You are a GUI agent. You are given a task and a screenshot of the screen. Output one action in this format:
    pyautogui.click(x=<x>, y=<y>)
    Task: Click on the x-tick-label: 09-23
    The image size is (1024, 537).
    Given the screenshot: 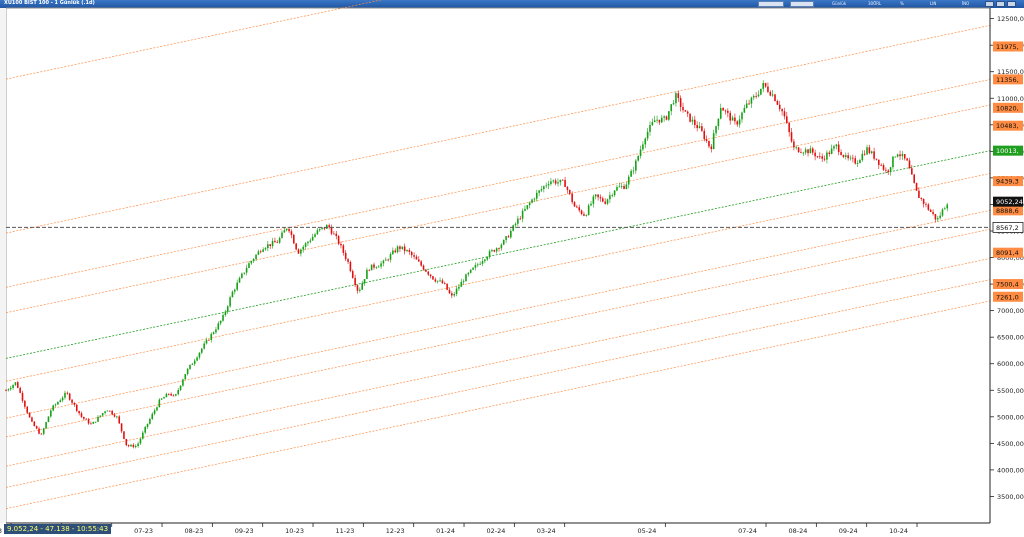 What is the action you would take?
    pyautogui.click(x=244, y=531)
    